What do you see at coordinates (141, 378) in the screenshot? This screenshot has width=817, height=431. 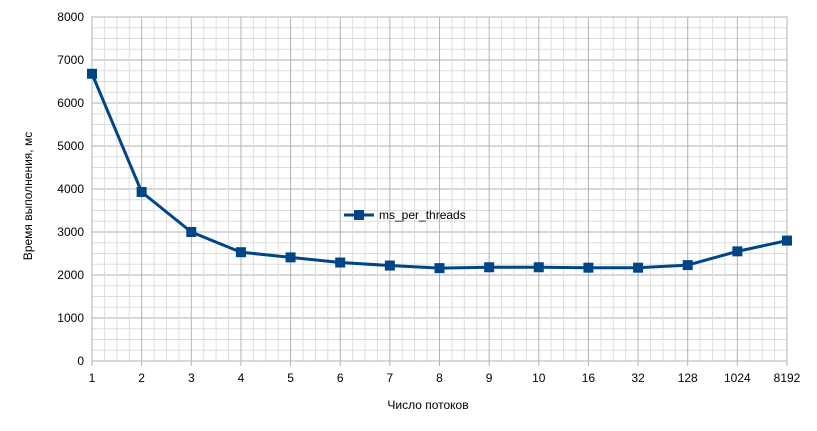 I see `x-tick-label: 2` at bounding box center [141, 378].